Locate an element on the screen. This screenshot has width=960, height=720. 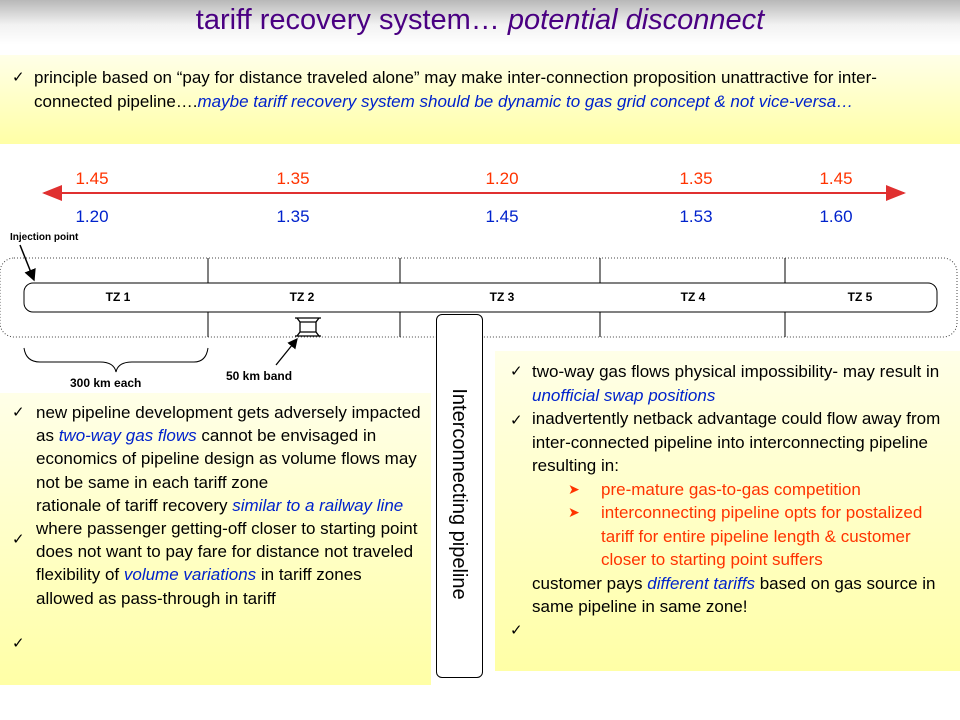
interconnecting-pipeline-label: Interconnecting pipeline is located at coordinates (459, 494).